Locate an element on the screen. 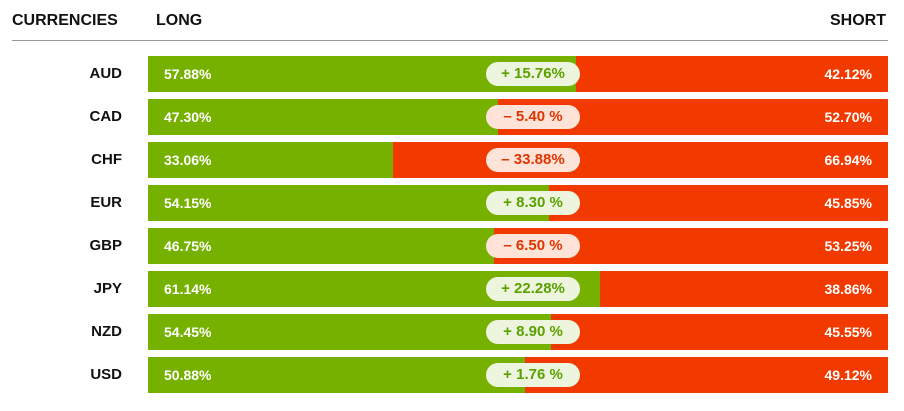  short-value-label: 52.70% is located at coordinates (848, 117).